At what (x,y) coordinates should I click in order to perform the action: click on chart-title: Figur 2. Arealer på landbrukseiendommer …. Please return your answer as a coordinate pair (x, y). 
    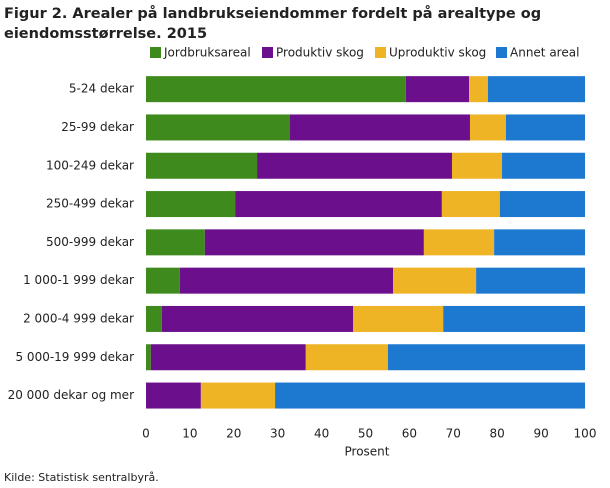
    Looking at the image, I should click on (273, 24).